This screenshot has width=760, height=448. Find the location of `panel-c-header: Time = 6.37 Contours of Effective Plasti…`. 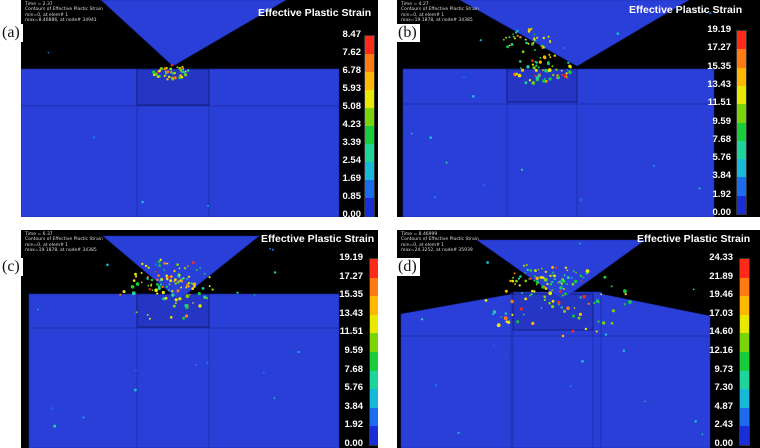

panel-c-header: Time = 6.37 Contours of Effective Plasti… is located at coordinates (64, 243).